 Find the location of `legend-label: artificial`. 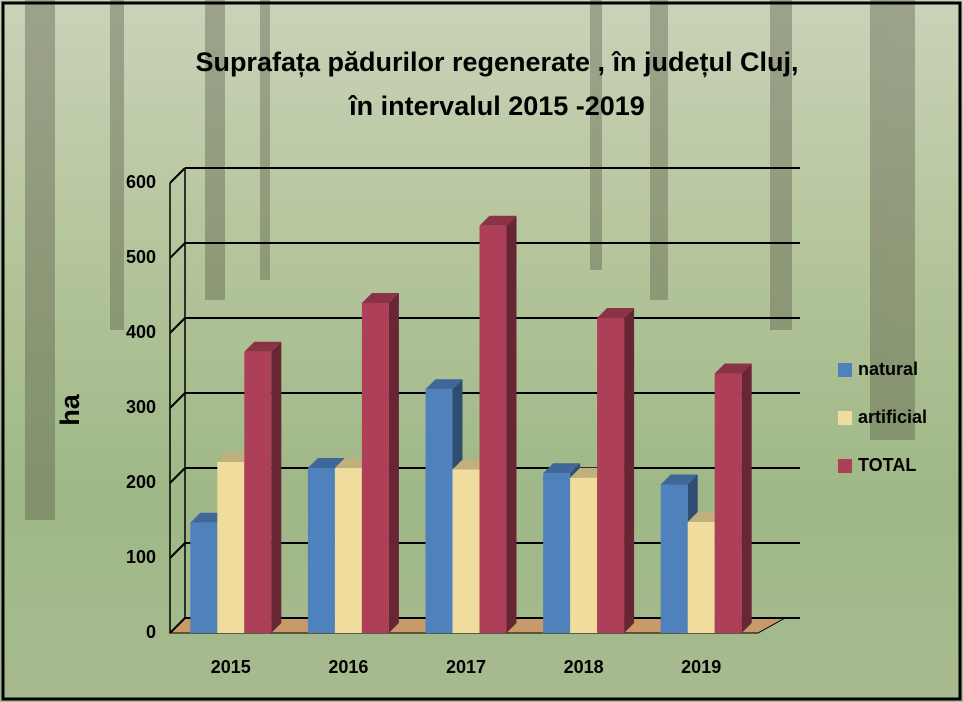

legend-label: artificial is located at coordinates (892, 417).